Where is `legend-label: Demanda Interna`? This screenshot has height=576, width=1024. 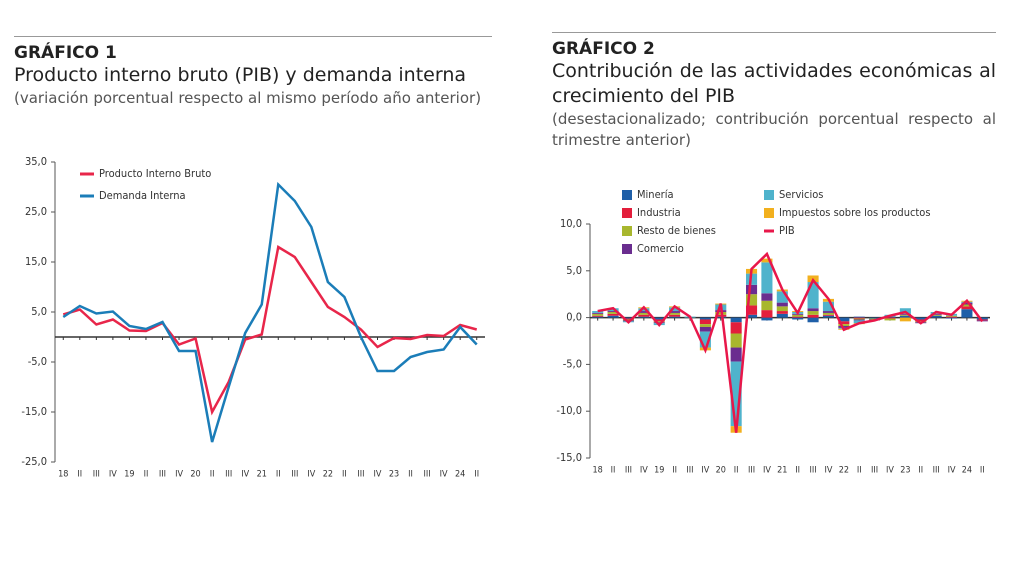
legend-label: Demanda Interna is located at coordinates (142, 195).